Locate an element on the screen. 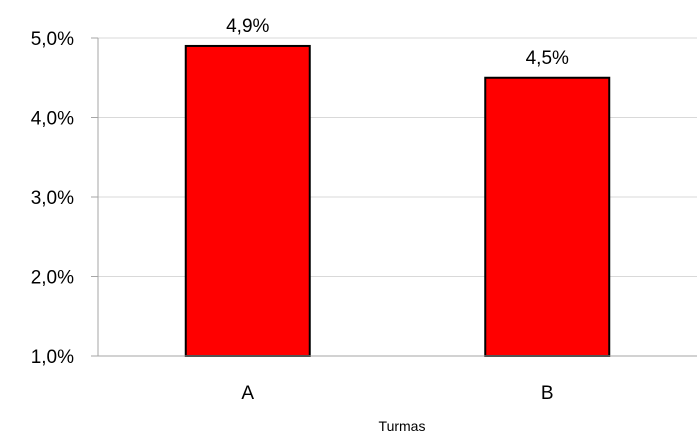 Image resolution: width=697 pixels, height=438 pixels. x-tick-label: B is located at coordinates (547, 393).